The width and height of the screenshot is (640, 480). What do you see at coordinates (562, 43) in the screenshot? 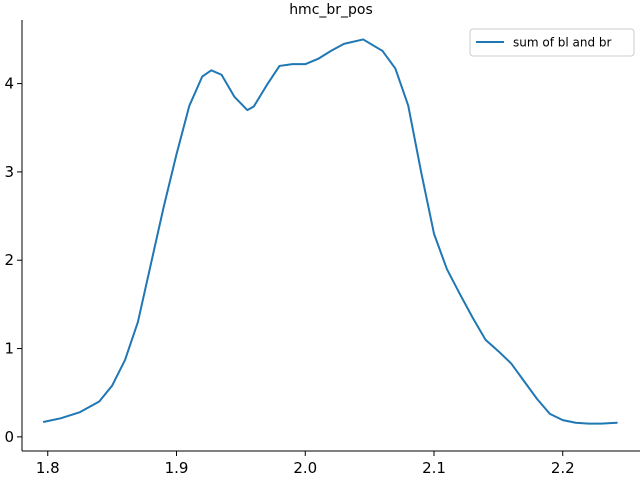
I see `legend-label: sum of bl and br` at bounding box center [562, 43].